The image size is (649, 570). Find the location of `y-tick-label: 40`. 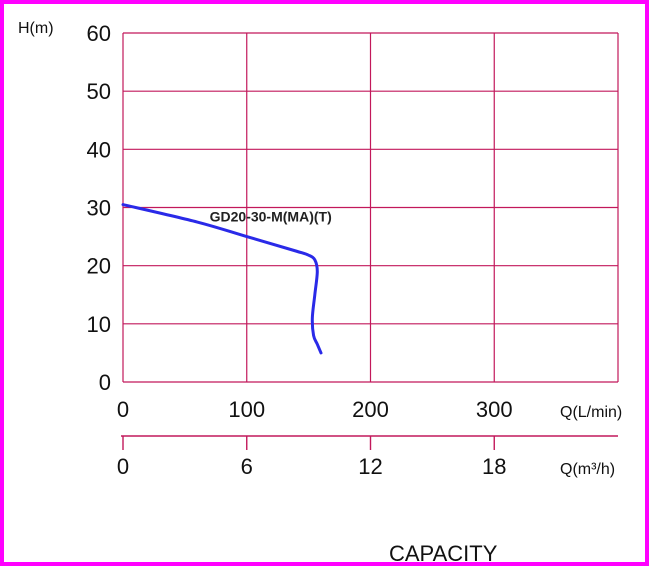

y-tick-label: 40 is located at coordinates (99, 149).